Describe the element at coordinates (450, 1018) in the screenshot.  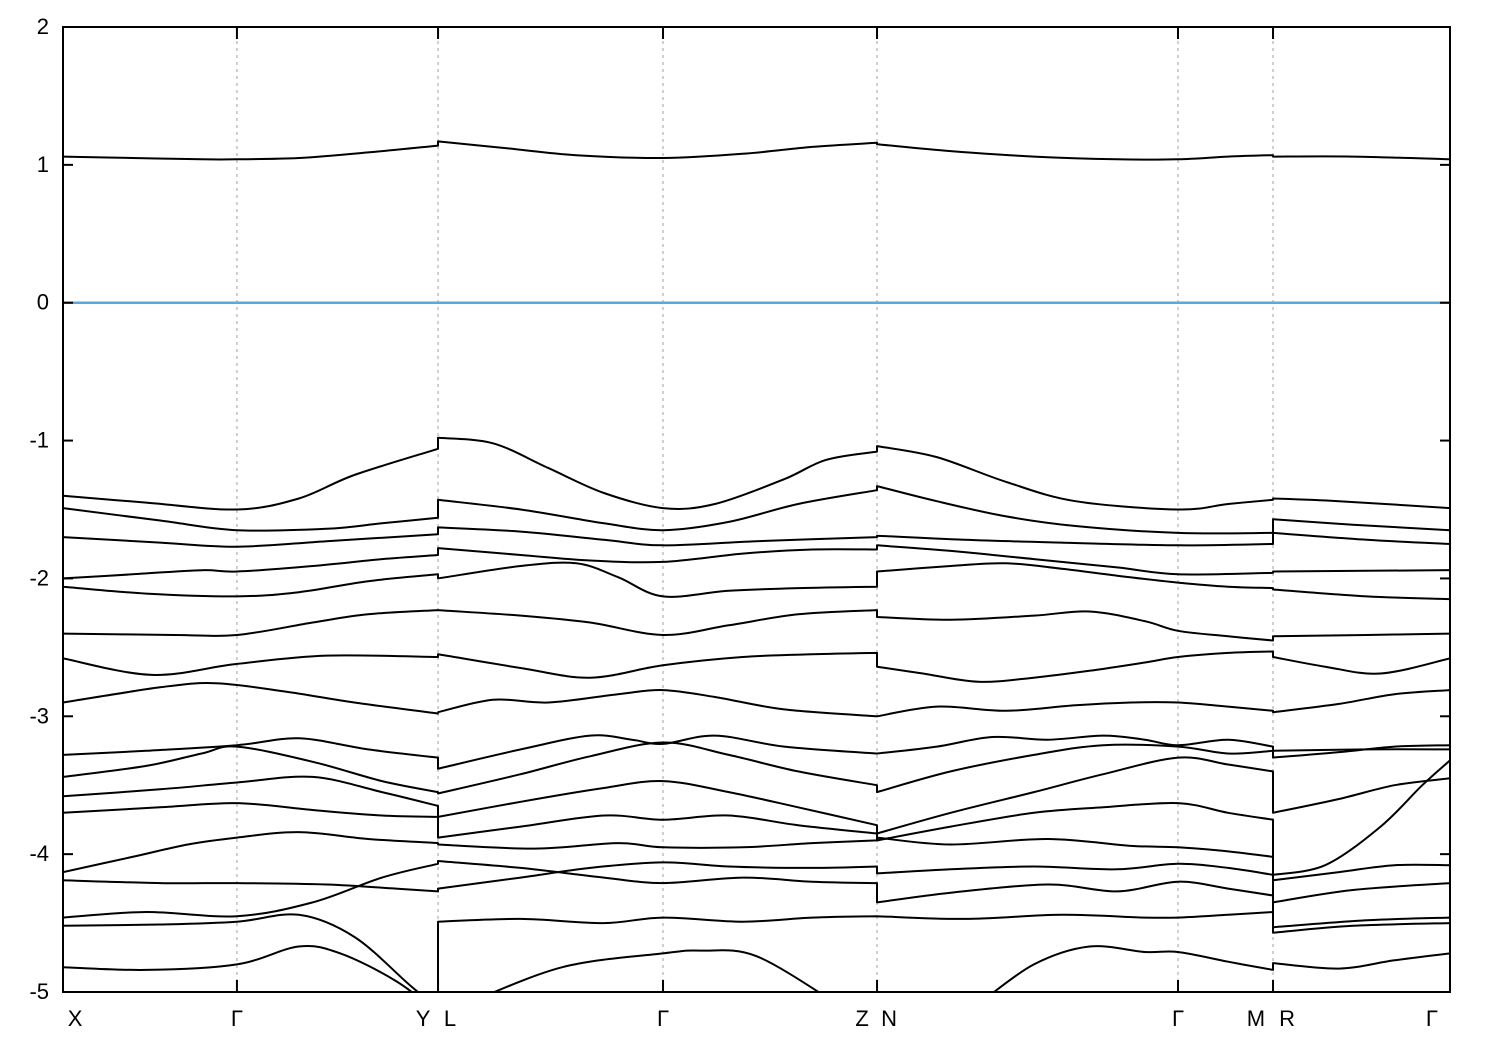
I see `kpoint-label-L: L` at that location.